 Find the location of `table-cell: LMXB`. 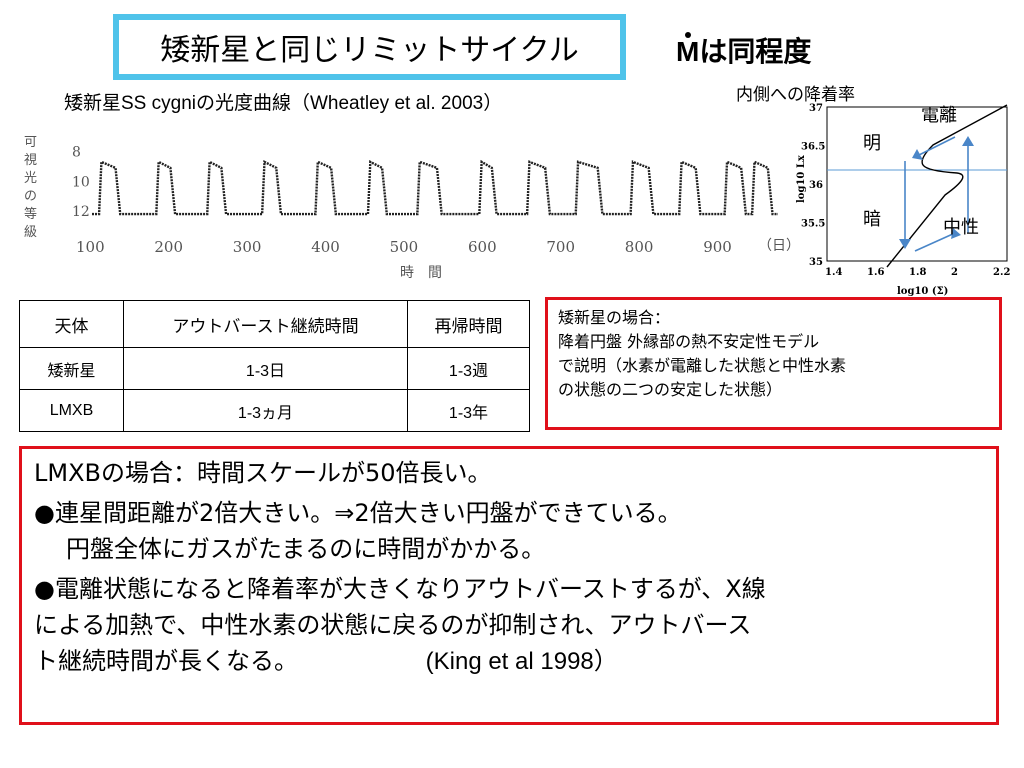

table-cell: LMXB is located at coordinates (71, 410).